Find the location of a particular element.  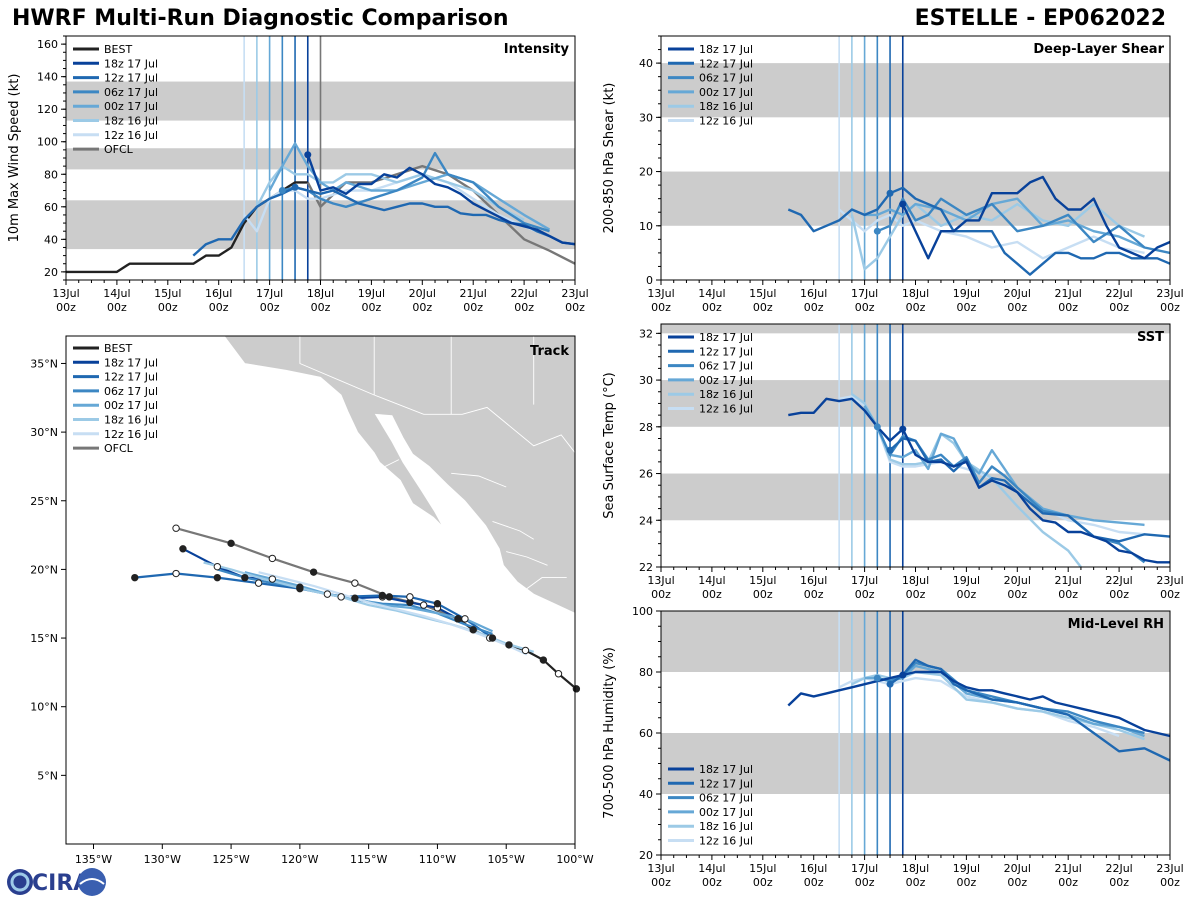

sst-xtick-label-day: 23Jul is located at coordinates (1169, 580).